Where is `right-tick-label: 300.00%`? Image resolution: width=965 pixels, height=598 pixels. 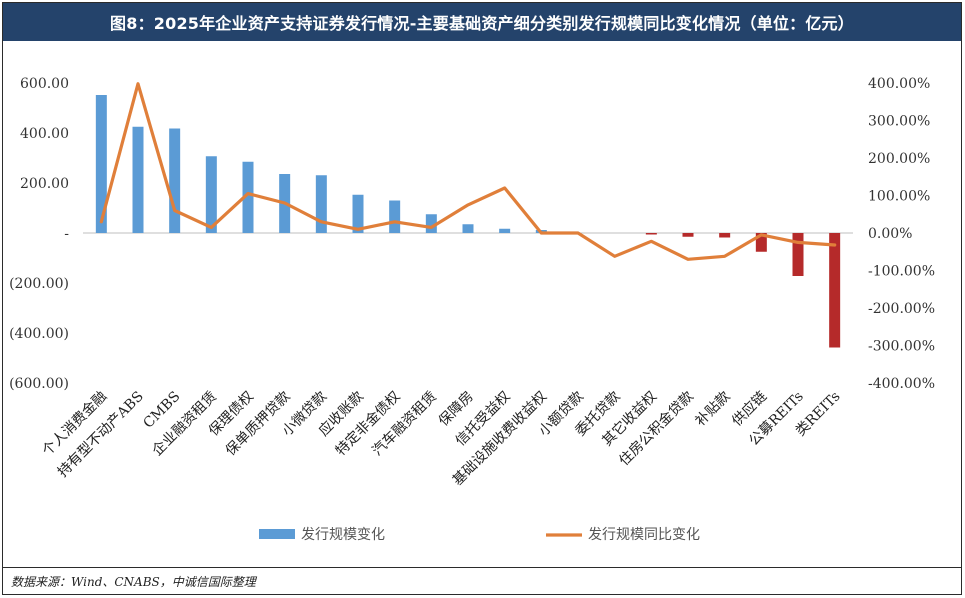 right-tick-label: 300.00% is located at coordinates (899, 122).